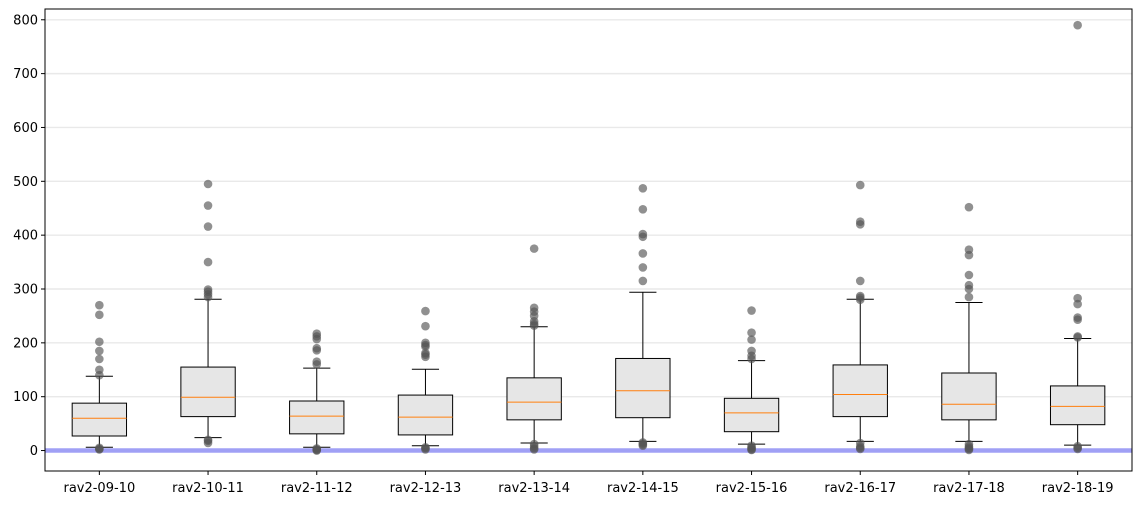  I want to click on y-tick-label: 400, so click(25, 236).